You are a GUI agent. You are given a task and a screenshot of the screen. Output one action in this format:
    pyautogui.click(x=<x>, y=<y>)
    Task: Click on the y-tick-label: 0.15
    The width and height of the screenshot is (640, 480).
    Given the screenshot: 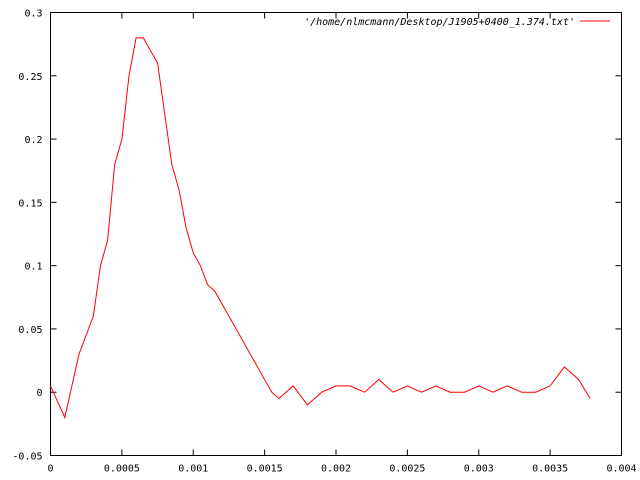 What is the action you would take?
    pyautogui.click(x=30, y=203)
    